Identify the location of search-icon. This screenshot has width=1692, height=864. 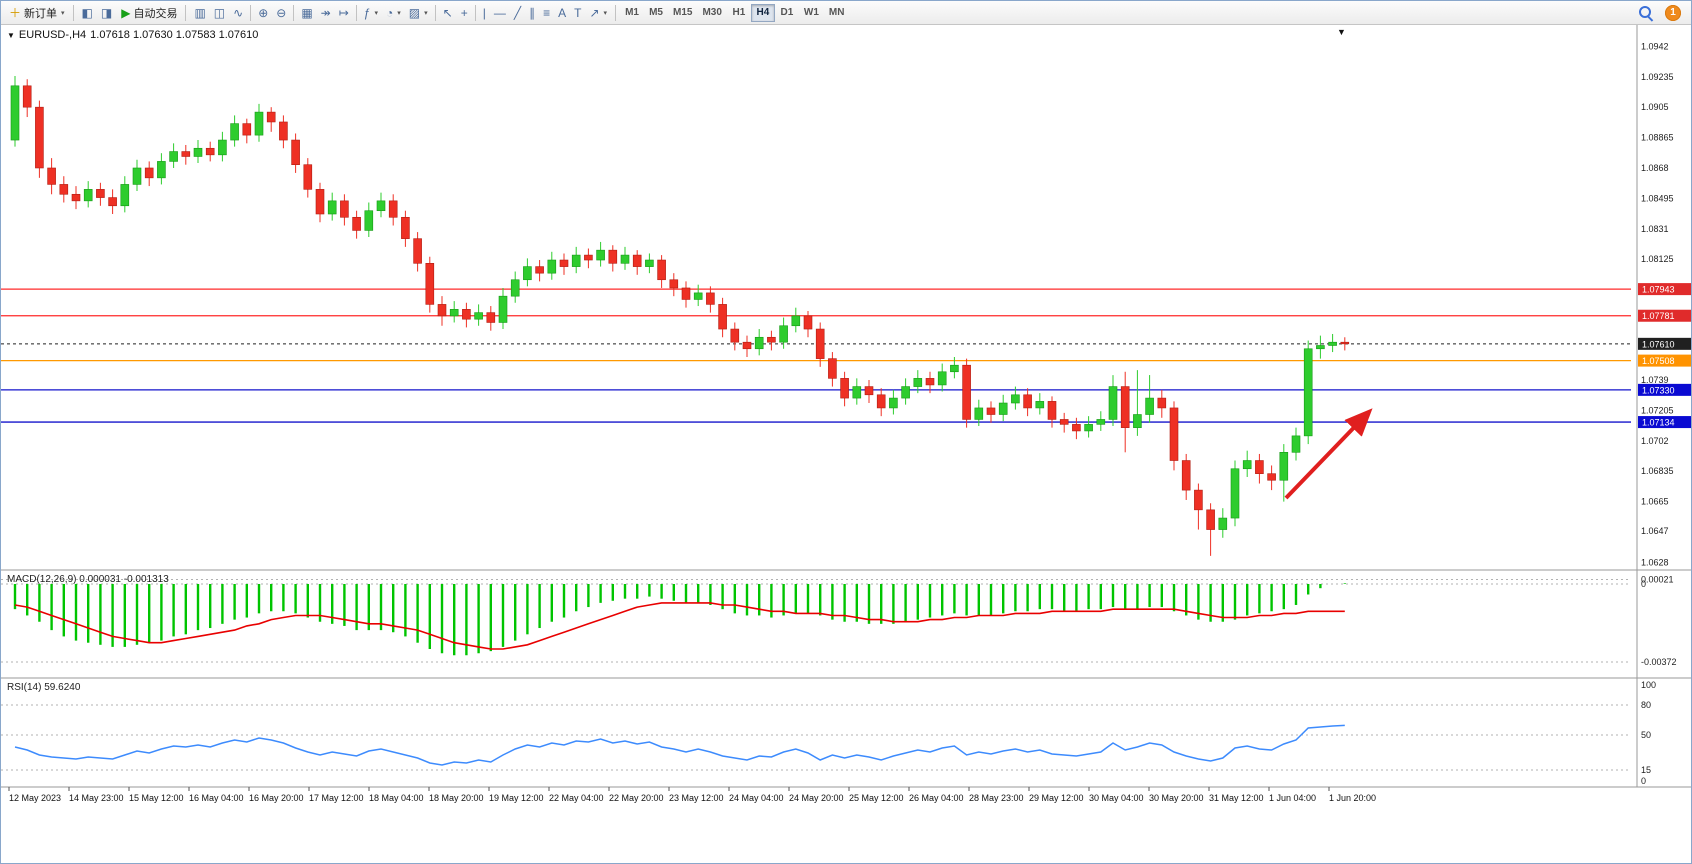
(1645, 12).